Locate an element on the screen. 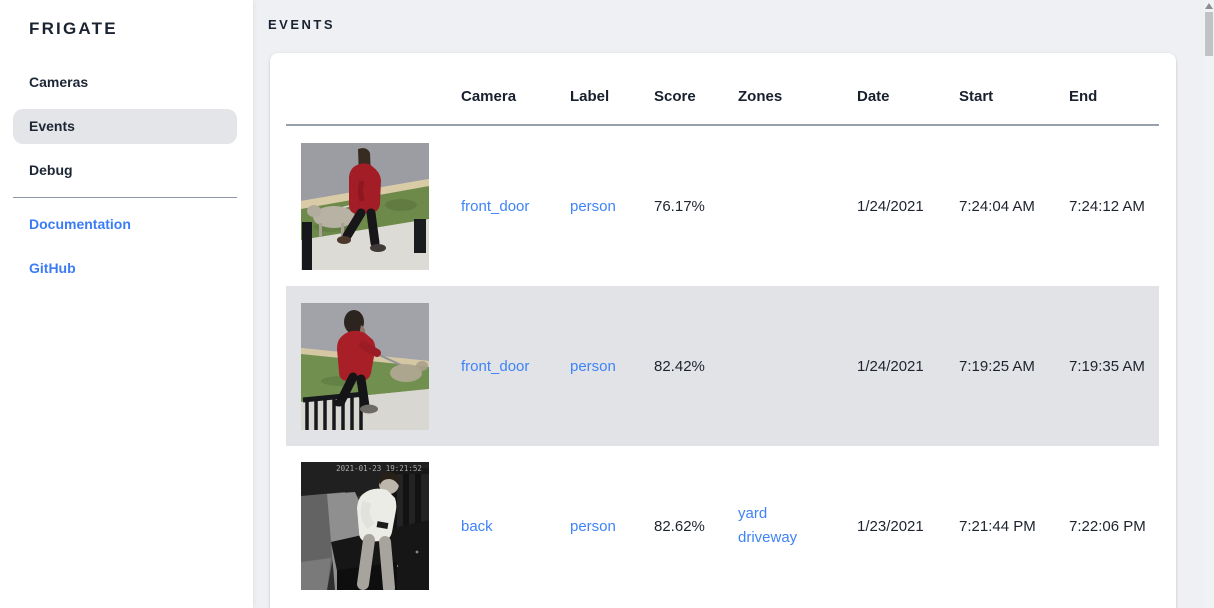  thumbnail-timestamp-overlay: 2021-01-23 19:21:52 is located at coordinates (379, 468).